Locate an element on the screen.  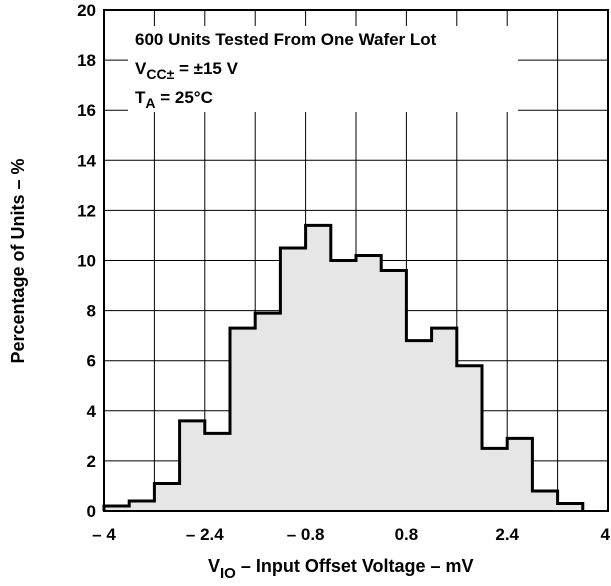
y-tick-label: 4 is located at coordinates (92, 411).